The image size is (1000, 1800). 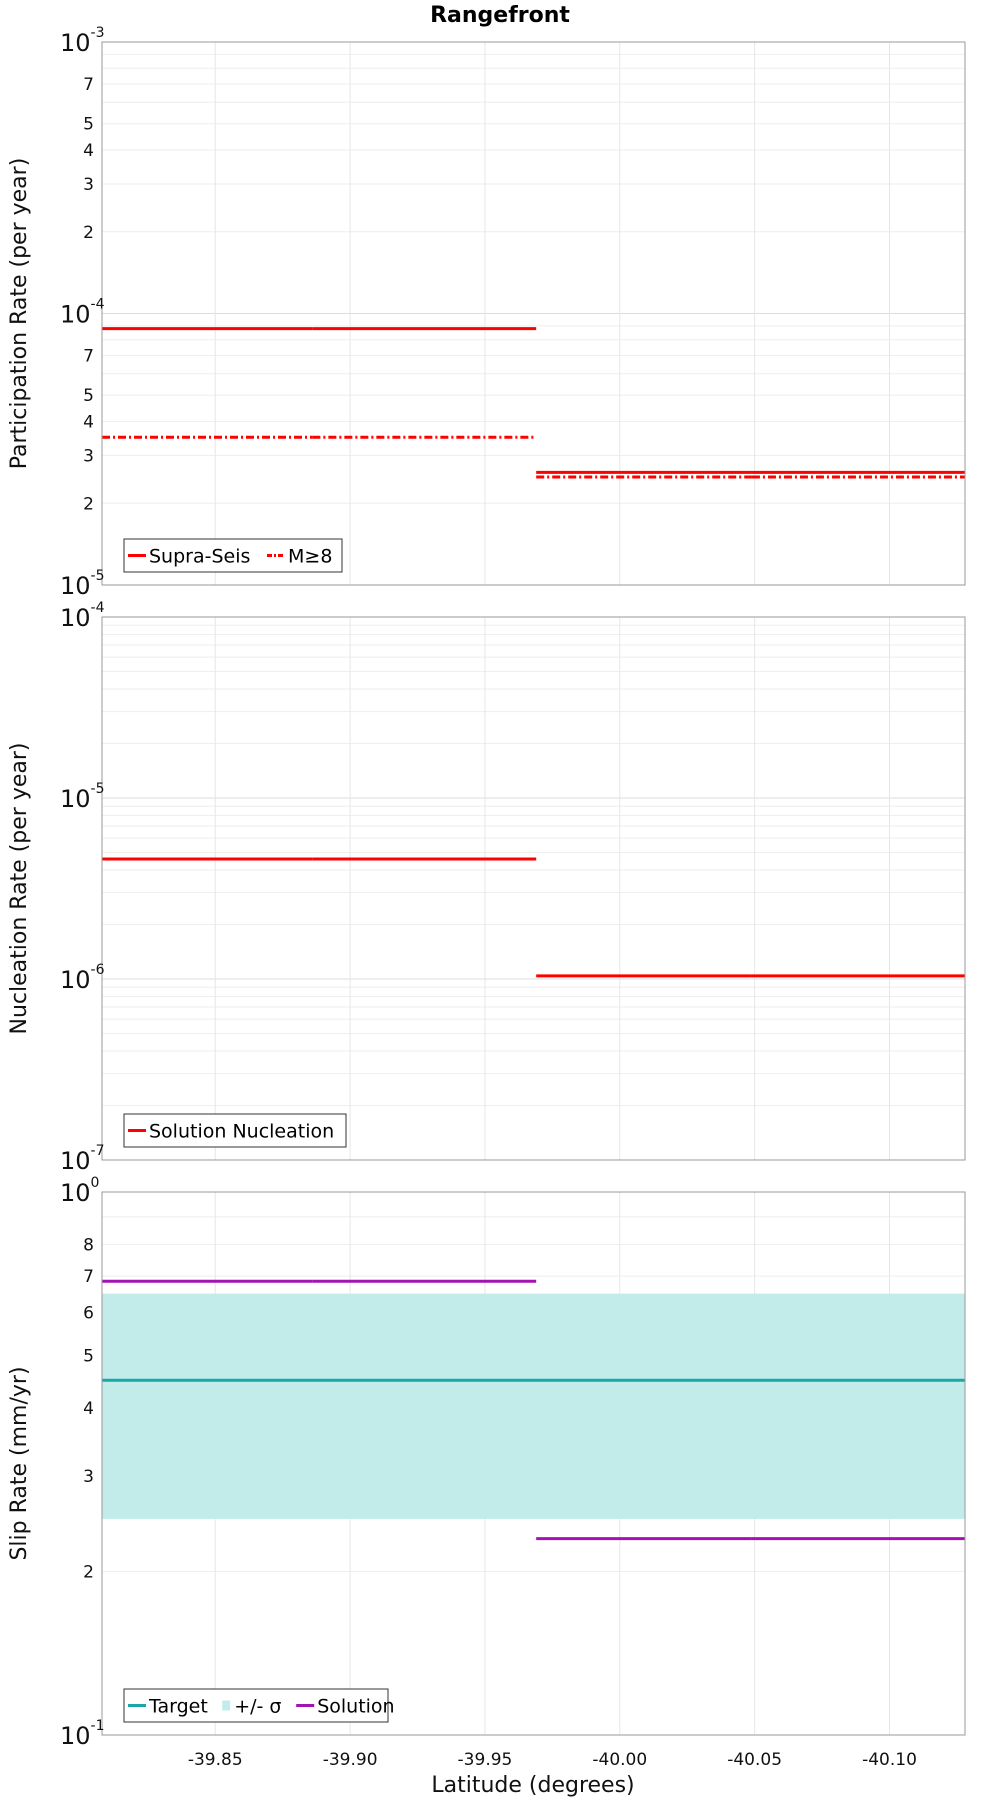 I want to click on legend-label: M≥8, so click(x=310, y=557).